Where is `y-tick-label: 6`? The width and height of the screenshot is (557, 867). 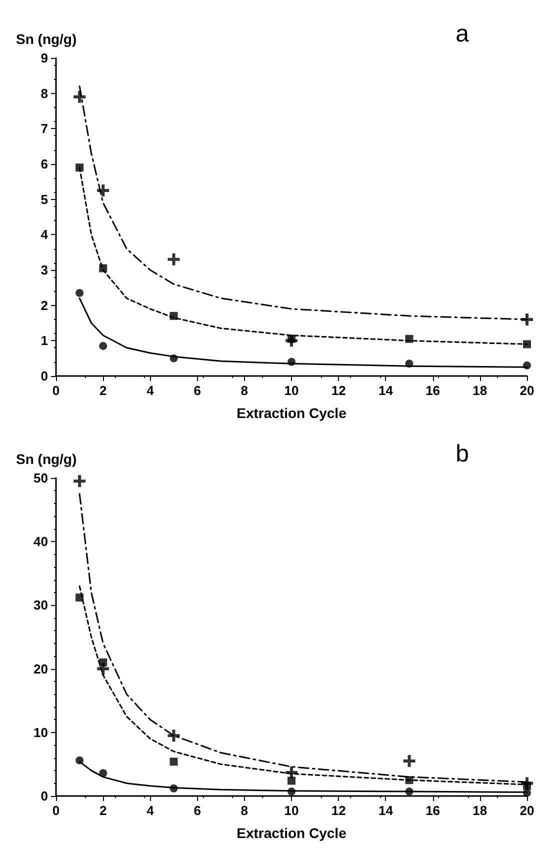 y-tick-label: 6 is located at coordinates (44, 164).